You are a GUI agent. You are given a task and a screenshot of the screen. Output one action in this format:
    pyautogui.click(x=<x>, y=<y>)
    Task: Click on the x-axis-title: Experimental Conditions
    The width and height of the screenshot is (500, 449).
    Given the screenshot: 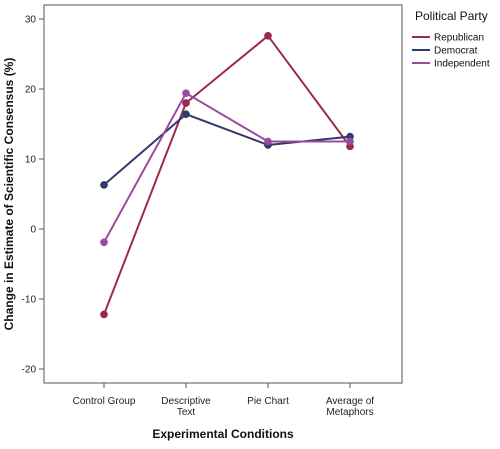 What is the action you would take?
    pyautogui.click(x=223, y=434)
    